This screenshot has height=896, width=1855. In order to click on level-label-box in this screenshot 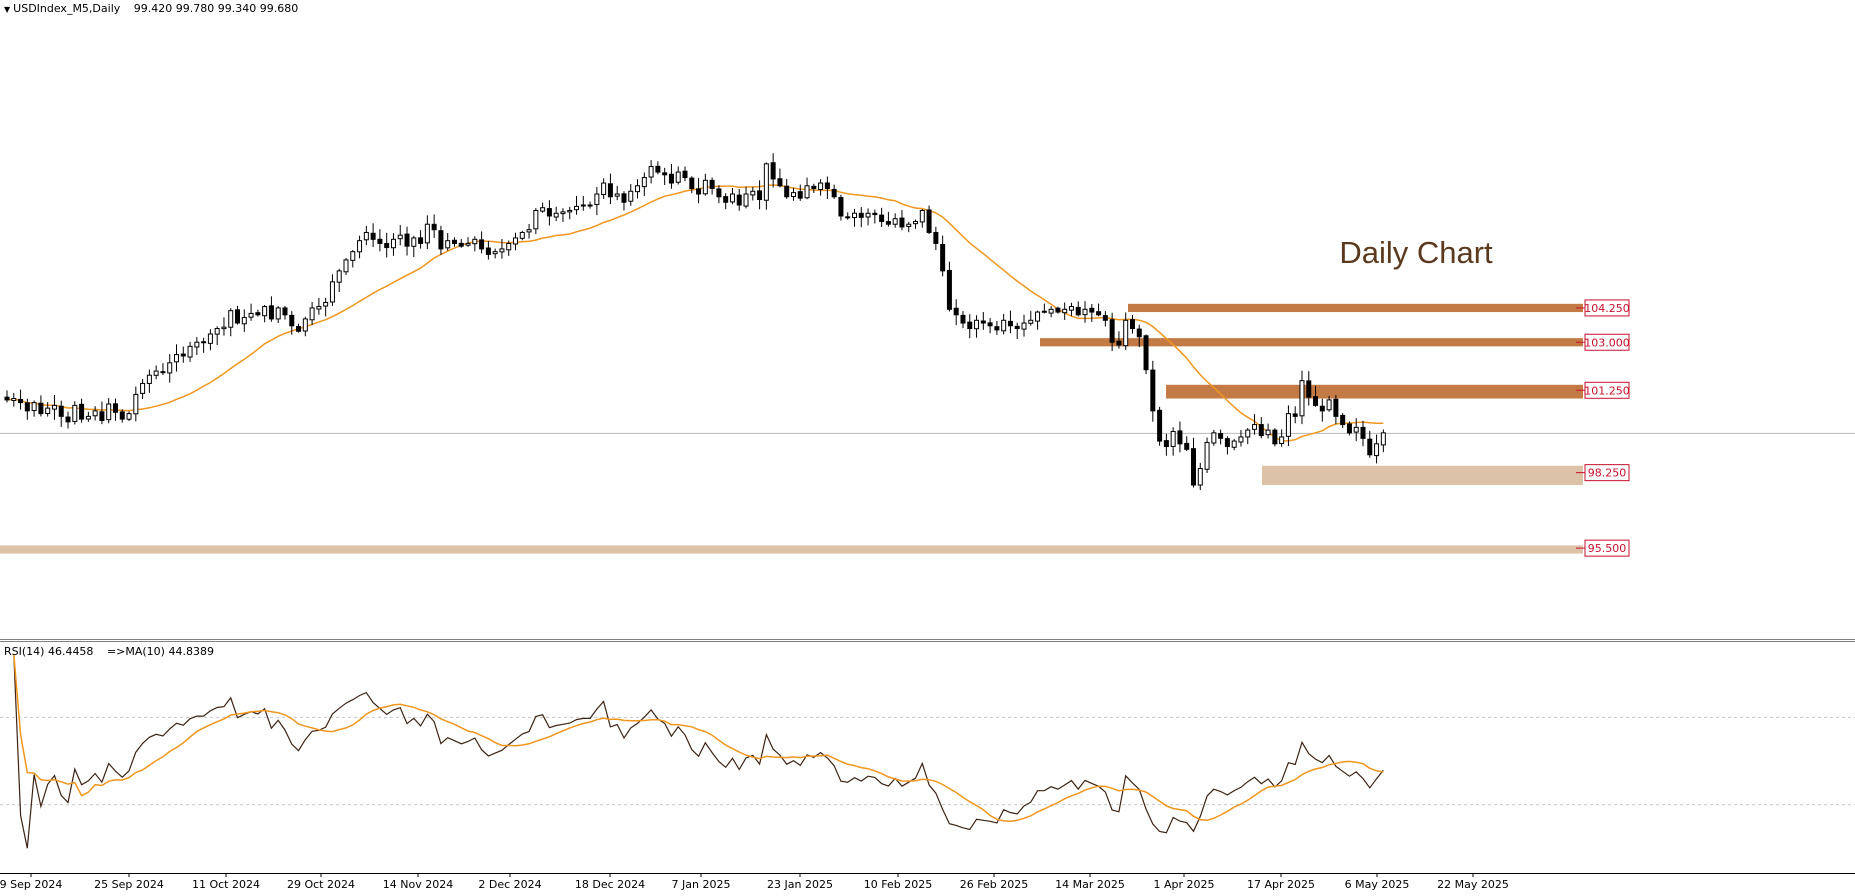, I will do `click(1607, 390)`.